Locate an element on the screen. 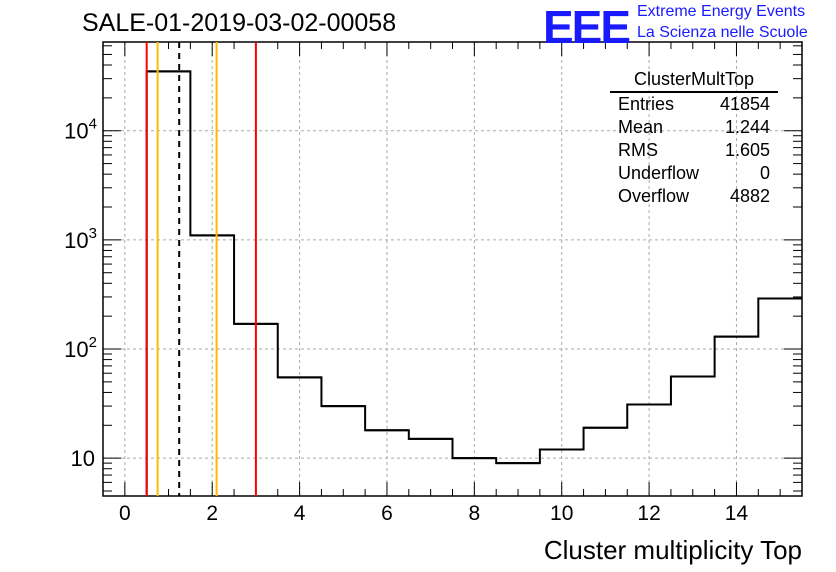 This screenshot has width=836, height=572. stats-label: Overflow is located at coordinates (654, 196).